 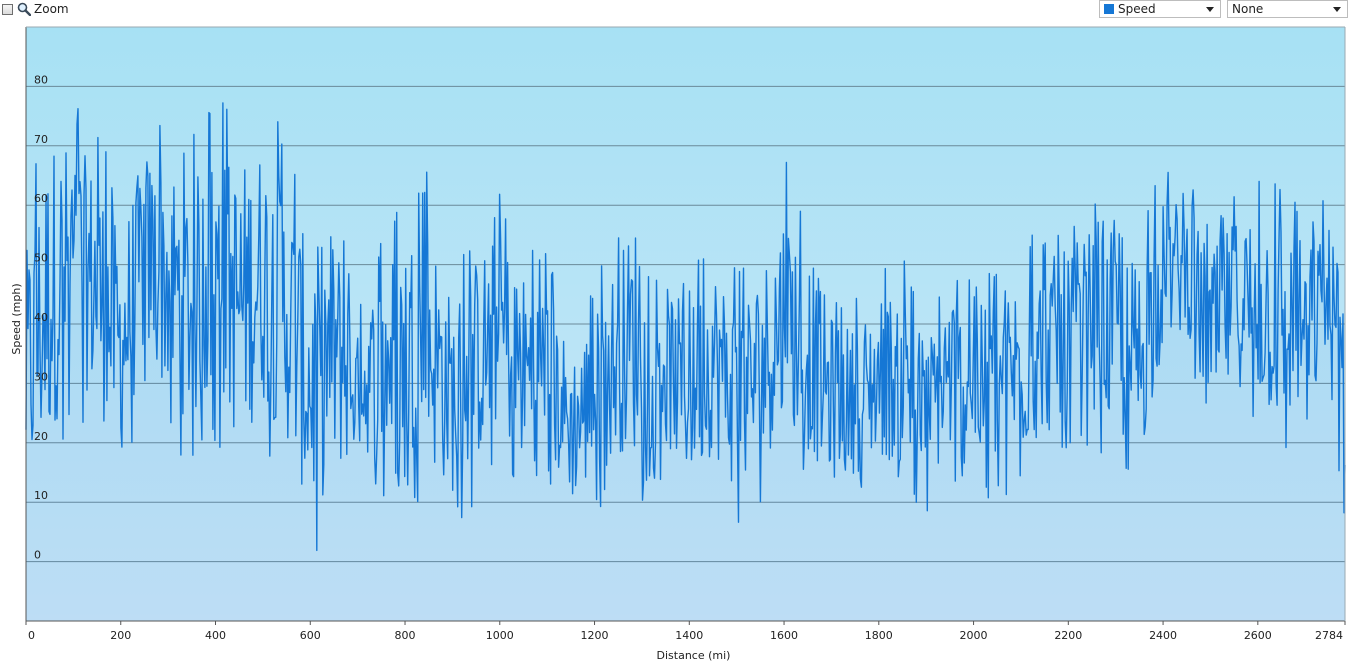 I want to click on zoom-checkbox, so click(x=7, y=9).